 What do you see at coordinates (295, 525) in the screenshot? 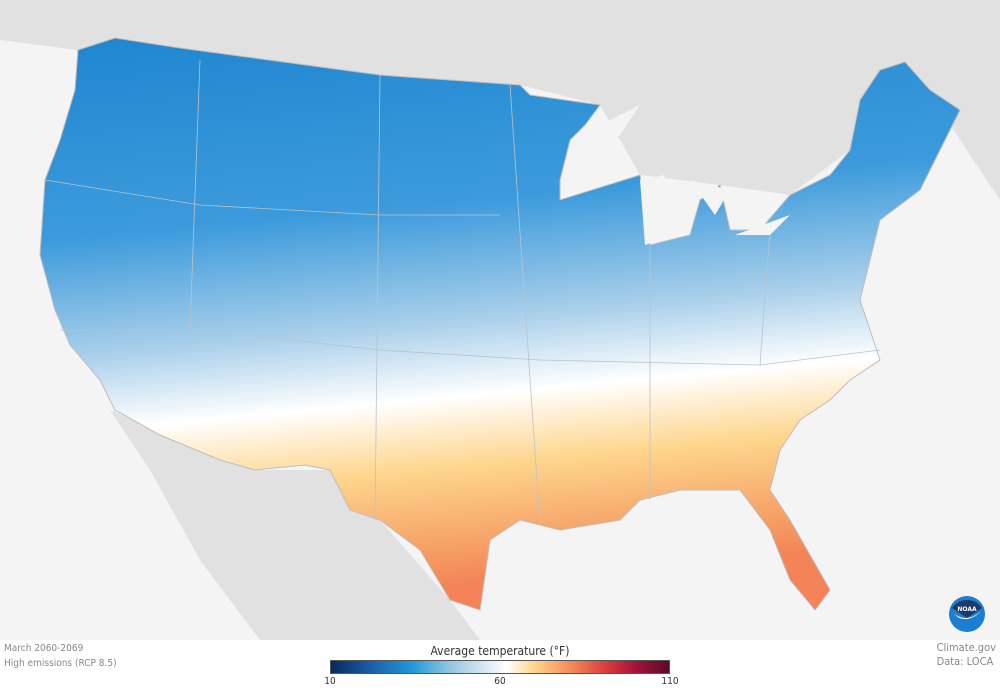
I see `land-mexico` at bounding box center [295, 525].